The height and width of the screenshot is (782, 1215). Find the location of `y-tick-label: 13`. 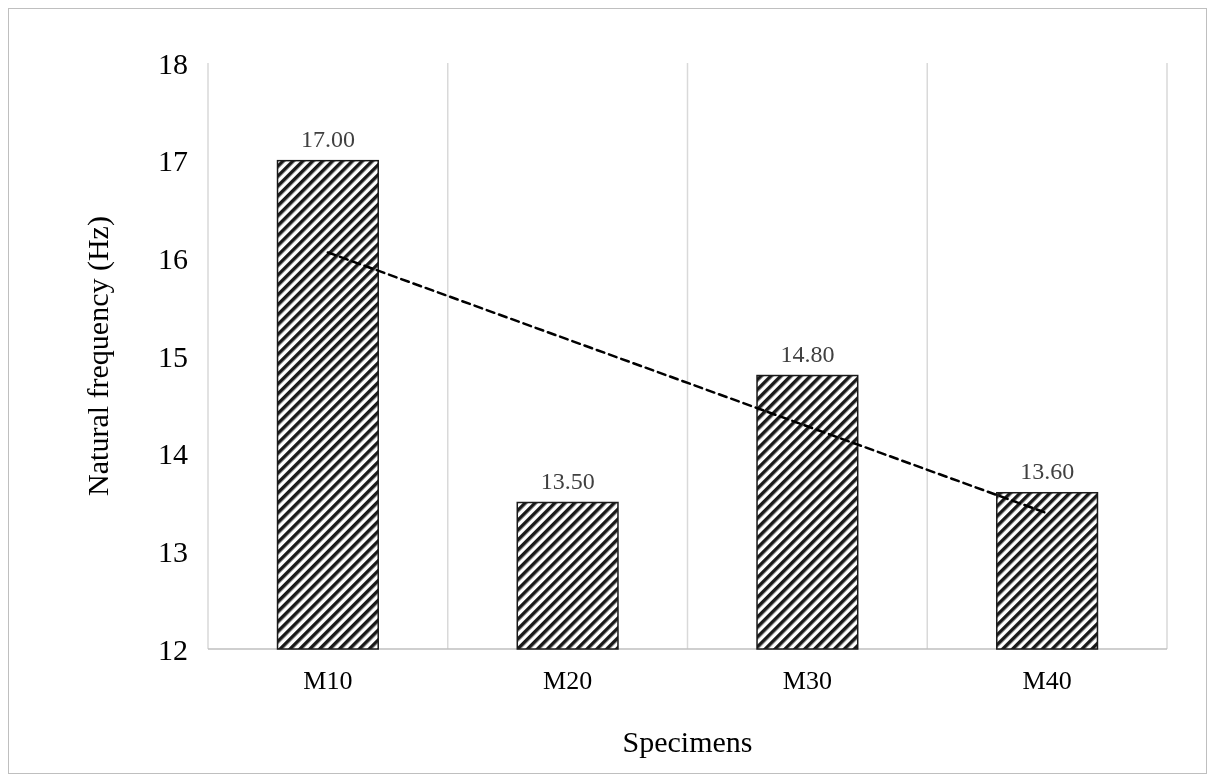

y-tick-label: 13 is located at coordinates (173, 551).